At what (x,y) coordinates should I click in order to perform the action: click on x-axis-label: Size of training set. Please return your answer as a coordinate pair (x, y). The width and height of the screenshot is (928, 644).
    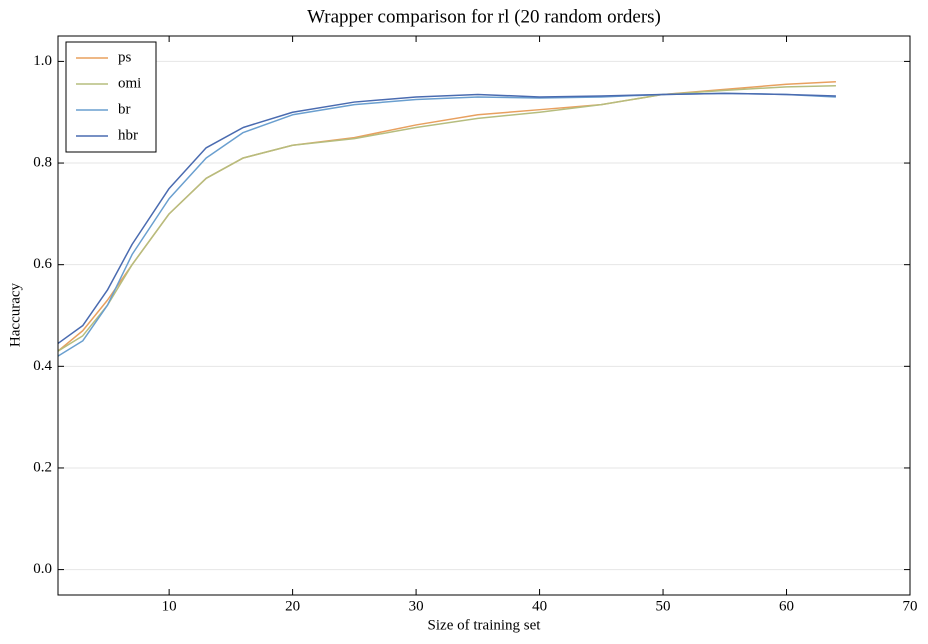
    Looking at the image, I should click on (485, 625).